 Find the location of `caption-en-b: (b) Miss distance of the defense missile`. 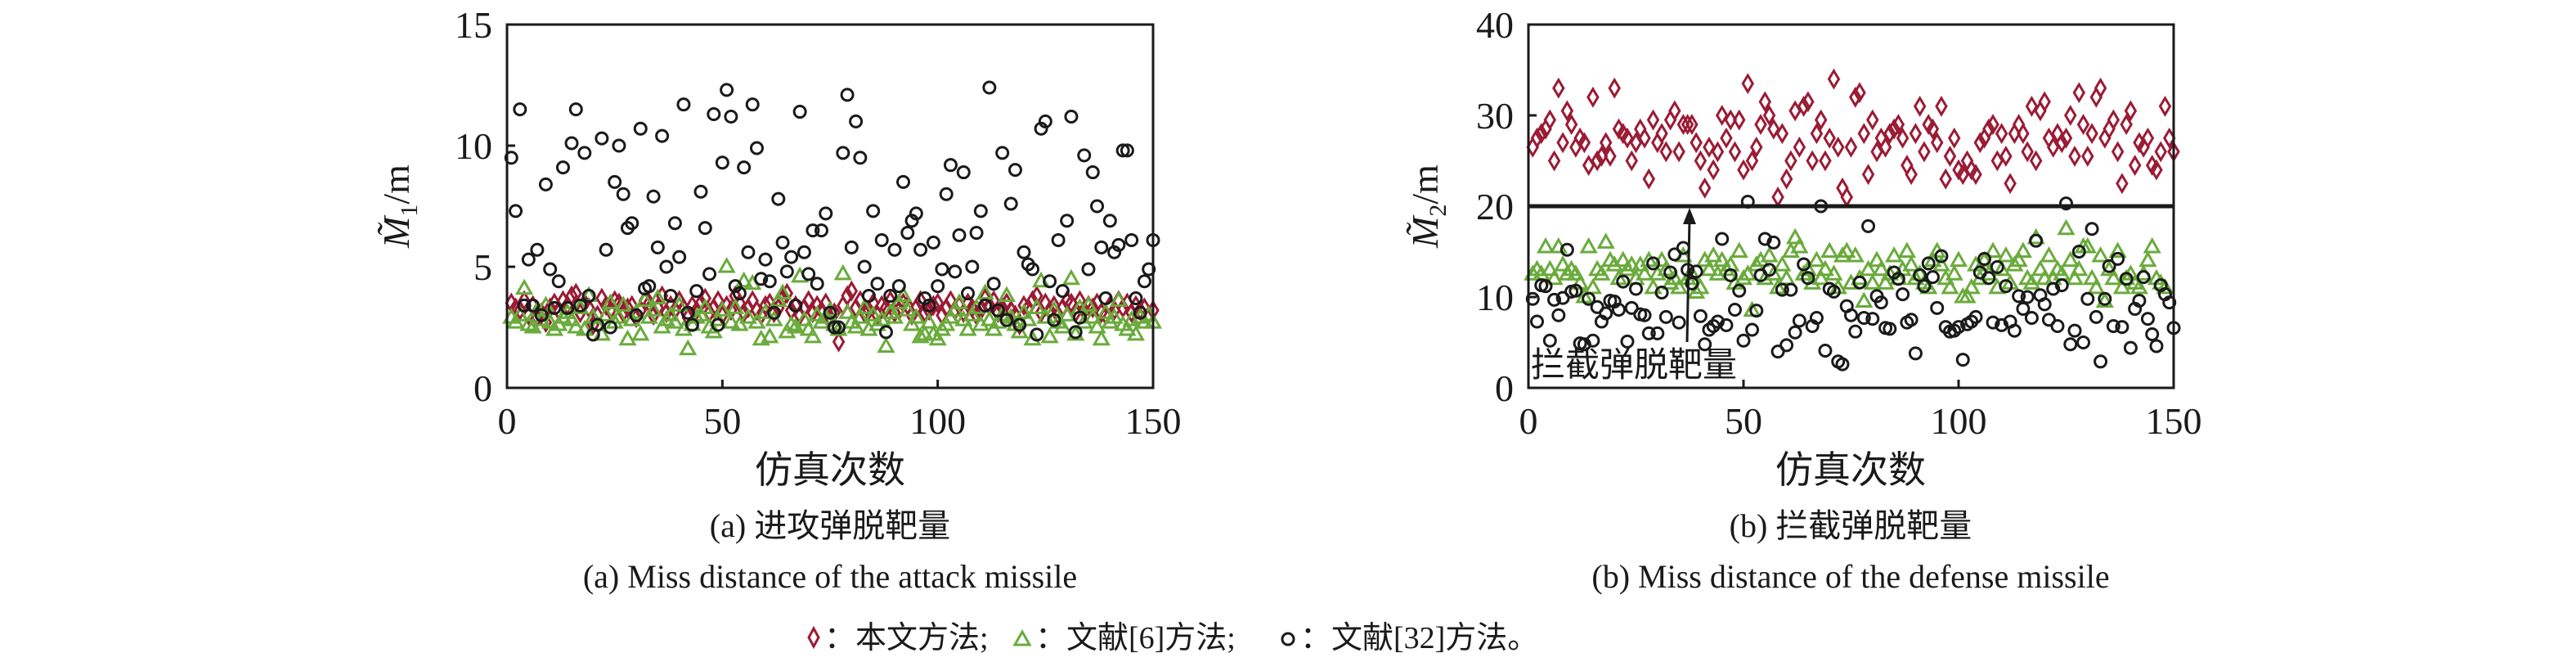

caption-en-b: (b) Miss distance of the defense missile is located at coordinates (1850, 576).